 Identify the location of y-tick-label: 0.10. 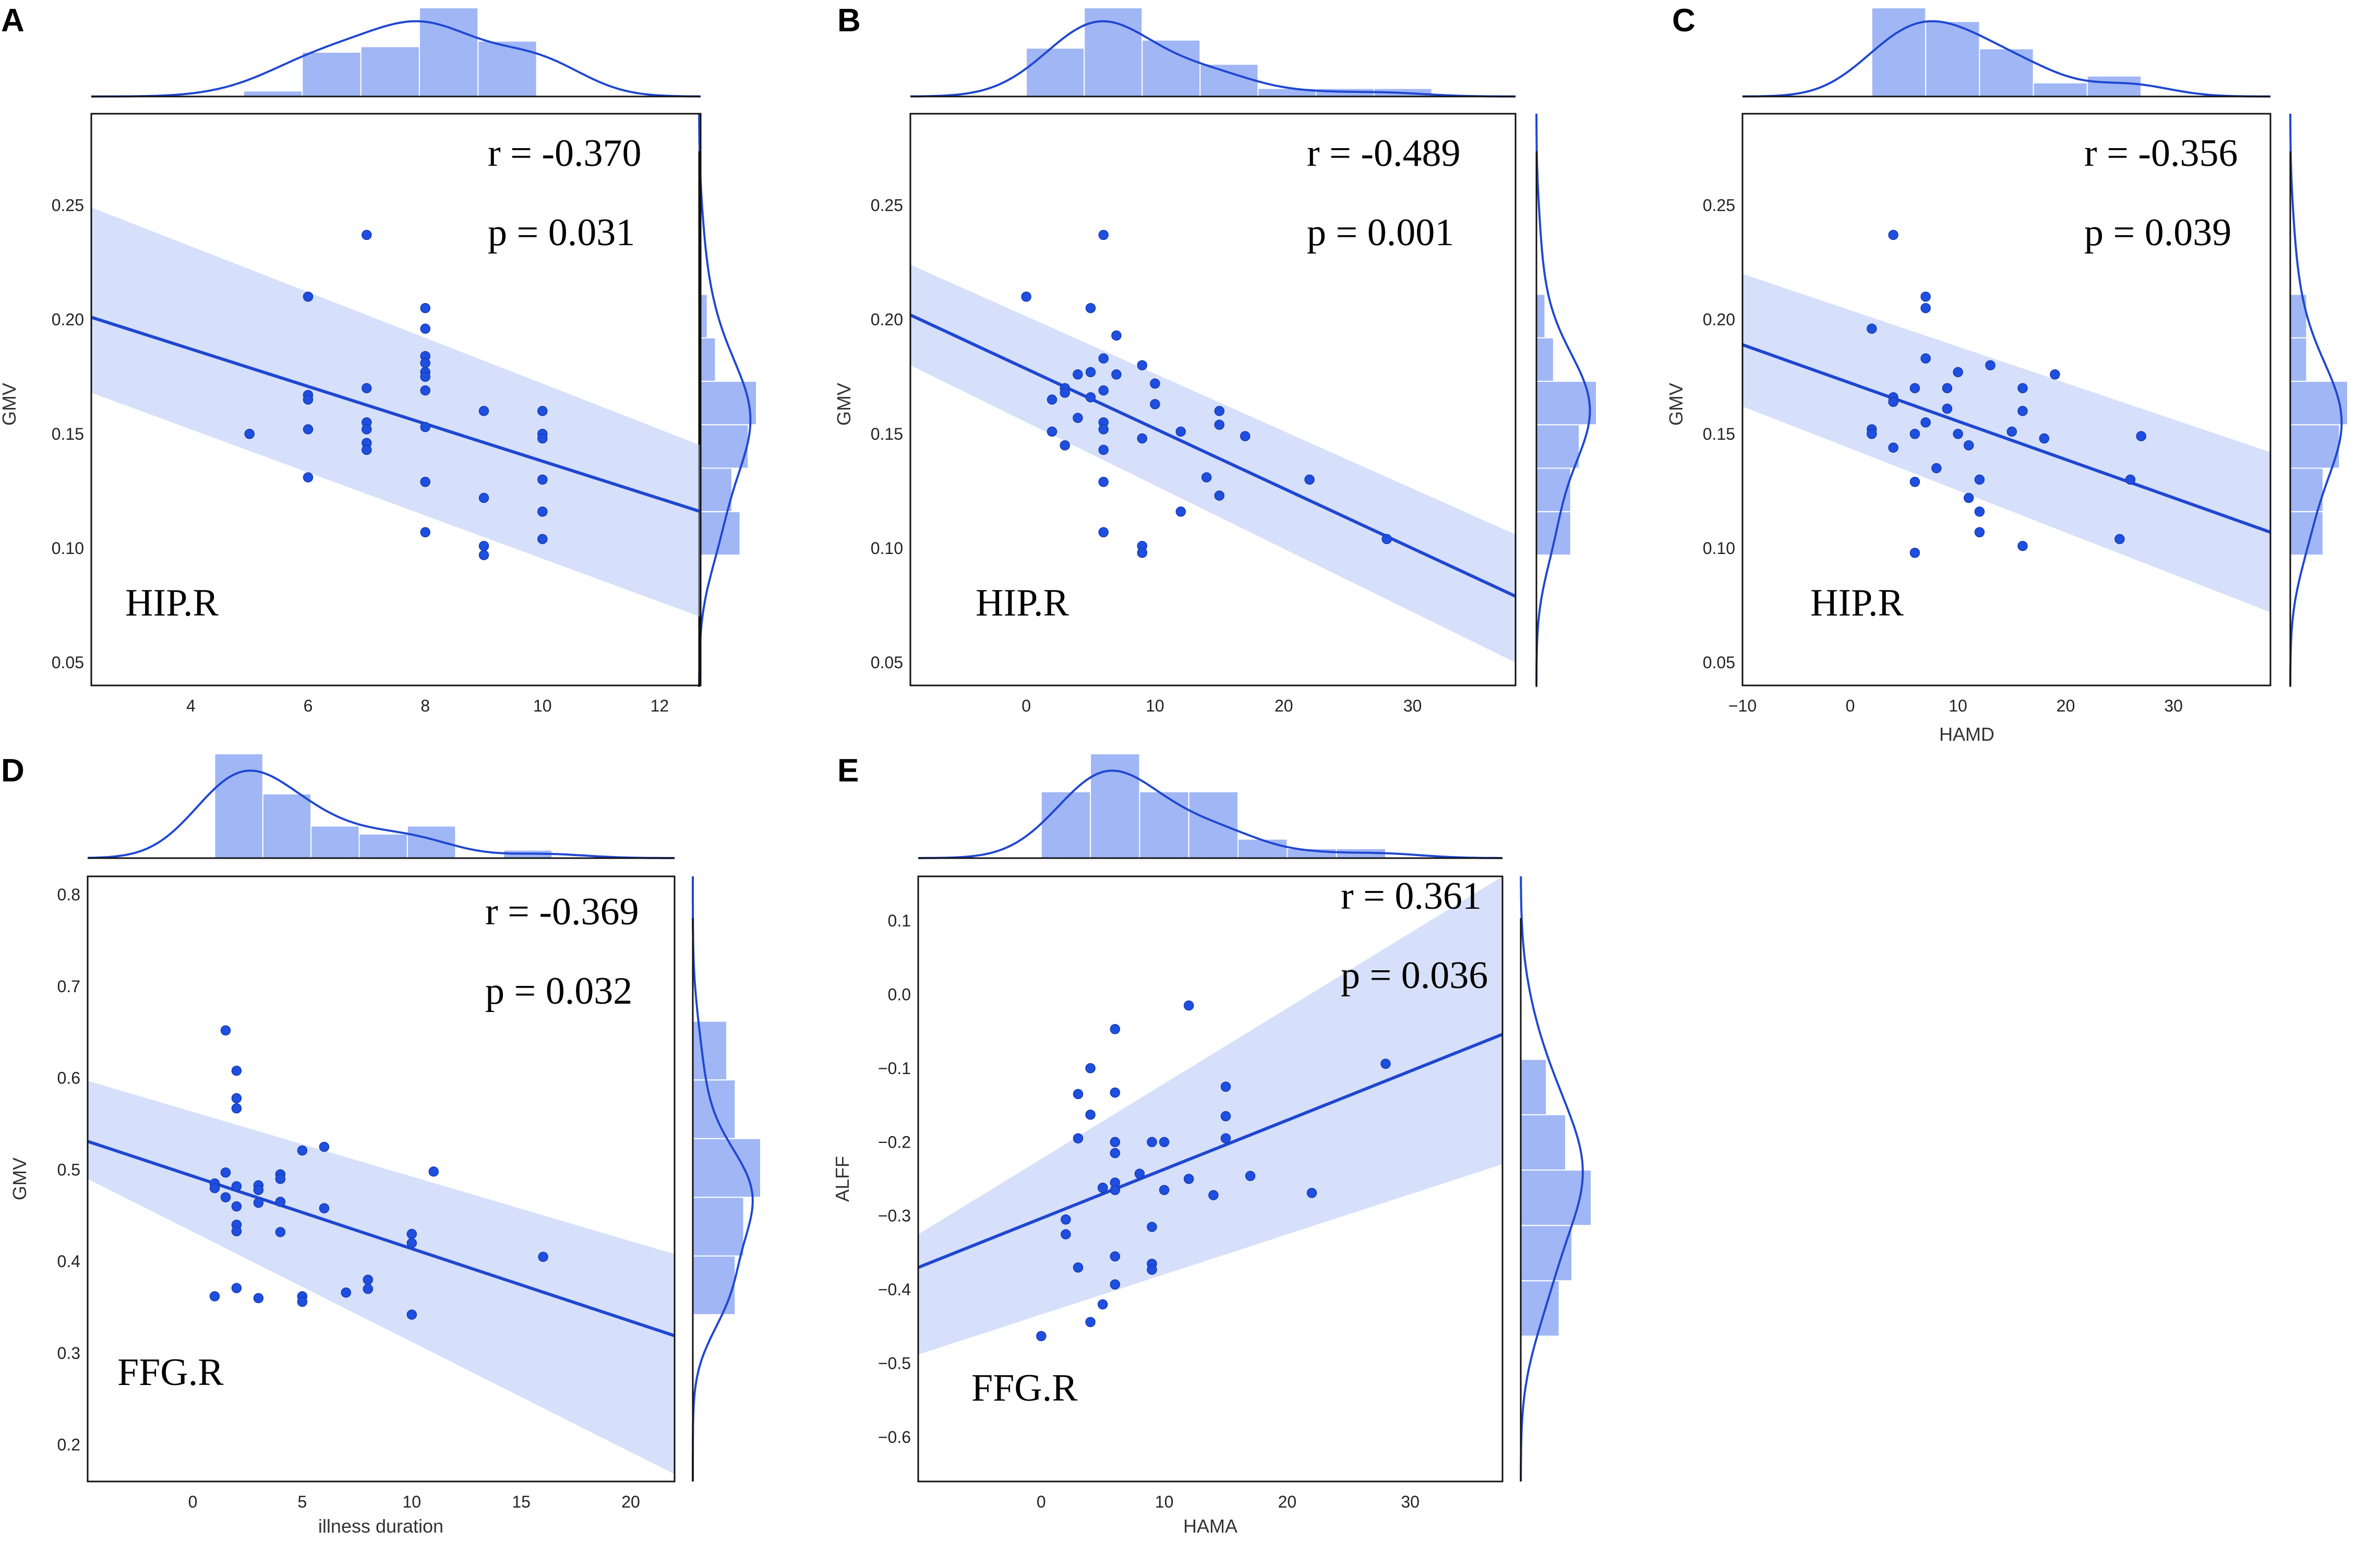
(887, 548).